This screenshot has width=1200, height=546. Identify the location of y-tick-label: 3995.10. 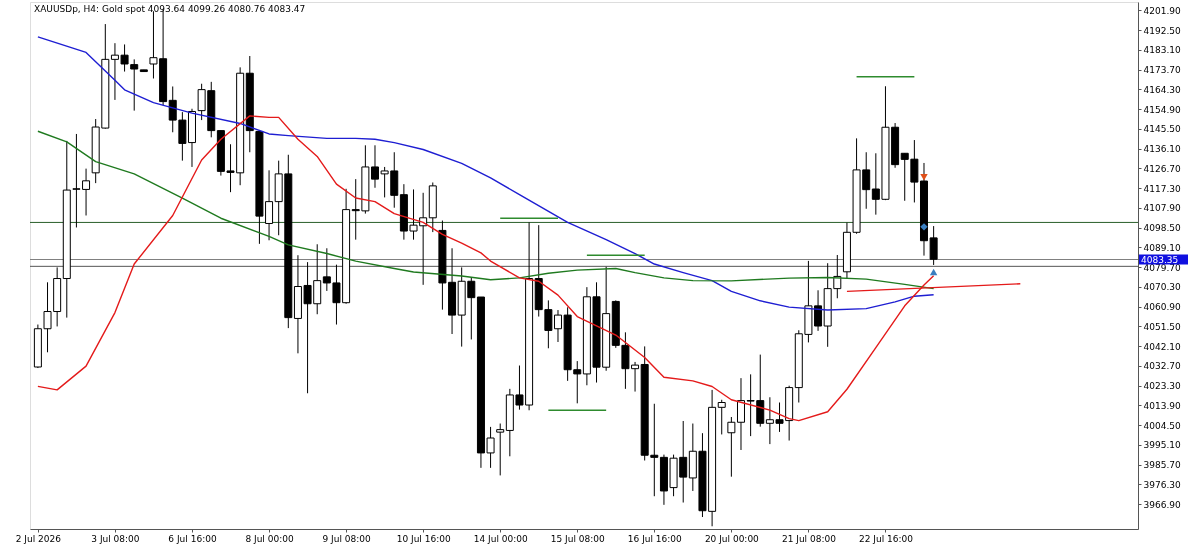
(1162, 445).